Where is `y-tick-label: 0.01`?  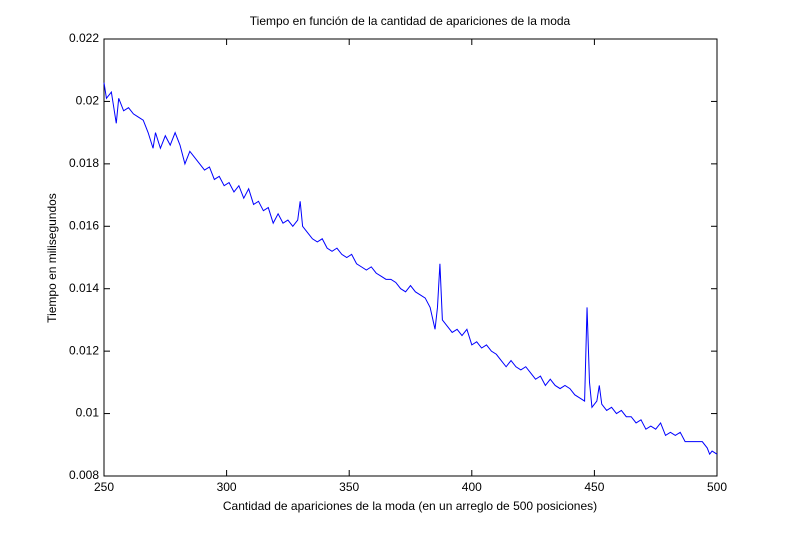
y-tick-label: 0.01 is located at coordinates (88, 413).